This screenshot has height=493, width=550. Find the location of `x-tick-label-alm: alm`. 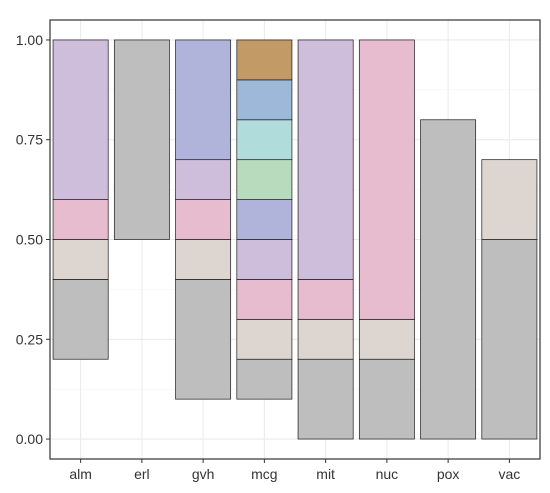

x-tick-label-alm: alm is located at coordinates (80, 474).